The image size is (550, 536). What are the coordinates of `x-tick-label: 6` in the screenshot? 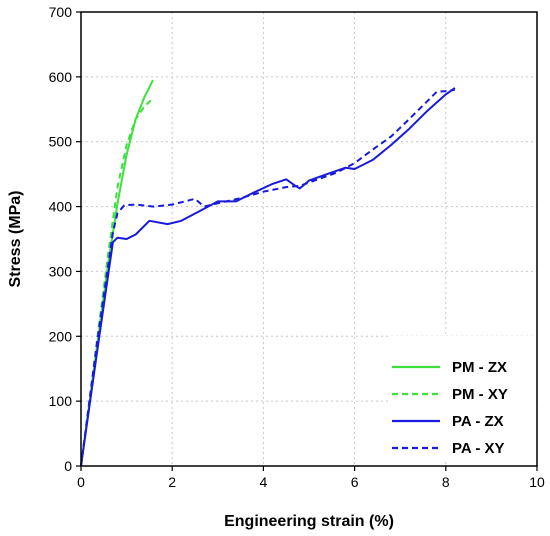 It's located at (355, 482).